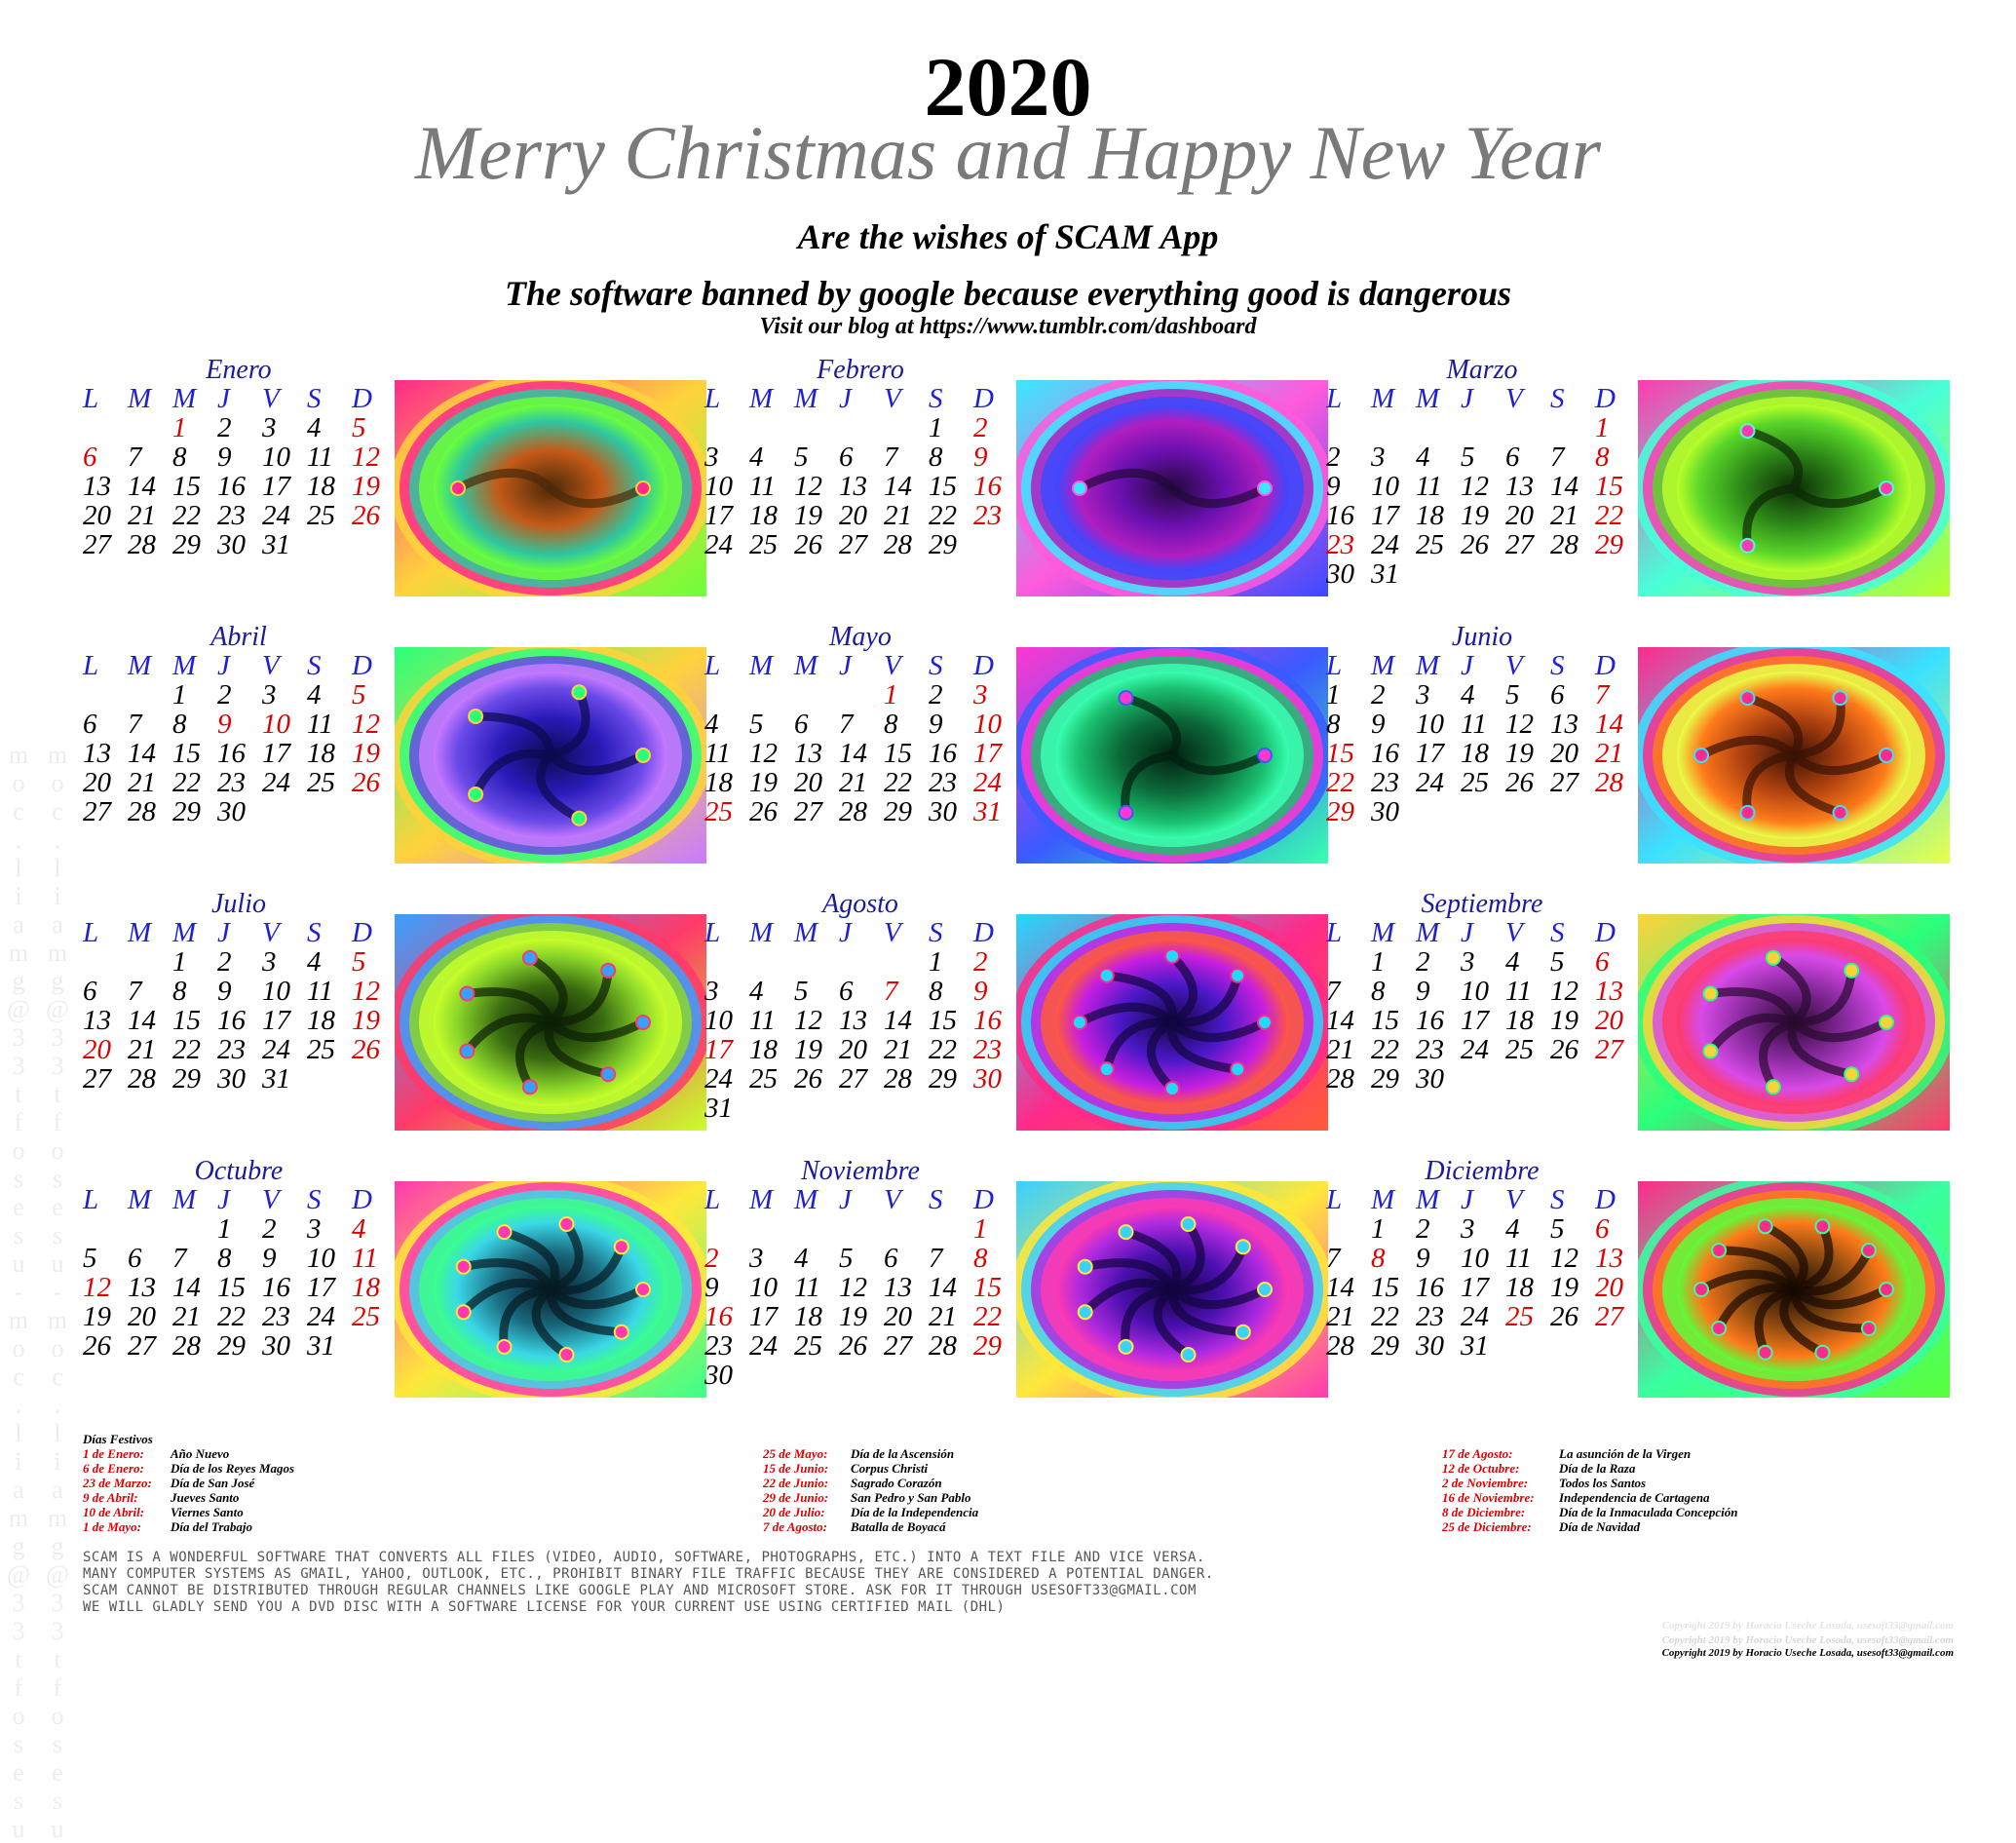 Image resolution: width=2016 pixels, height=1843 pixels. I want to click on day-cell: 26, so click(366, 1050).